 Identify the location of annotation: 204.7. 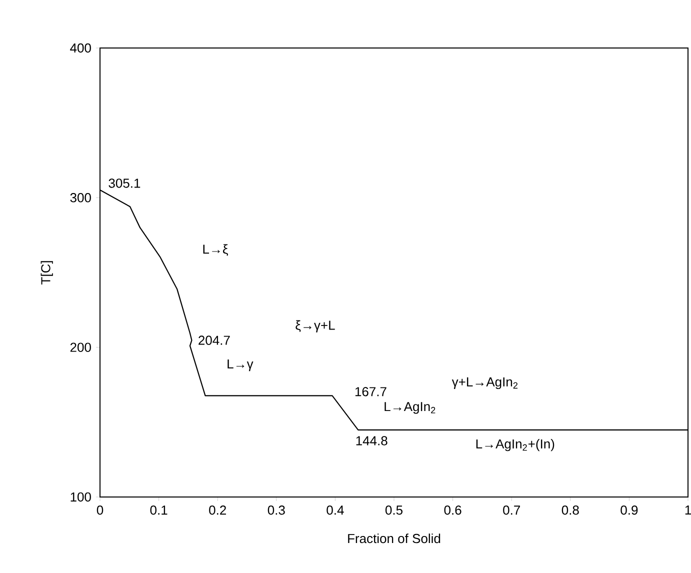
(214, 340).